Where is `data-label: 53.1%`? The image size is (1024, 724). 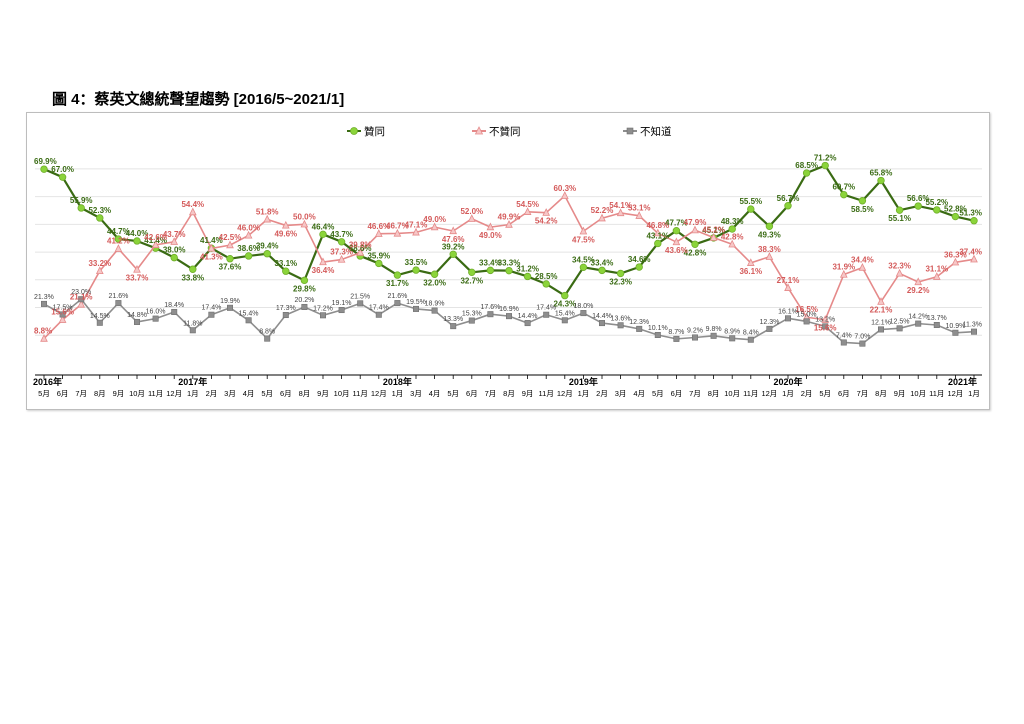
data-label: 53.1% is located at coordinates (639, 208).